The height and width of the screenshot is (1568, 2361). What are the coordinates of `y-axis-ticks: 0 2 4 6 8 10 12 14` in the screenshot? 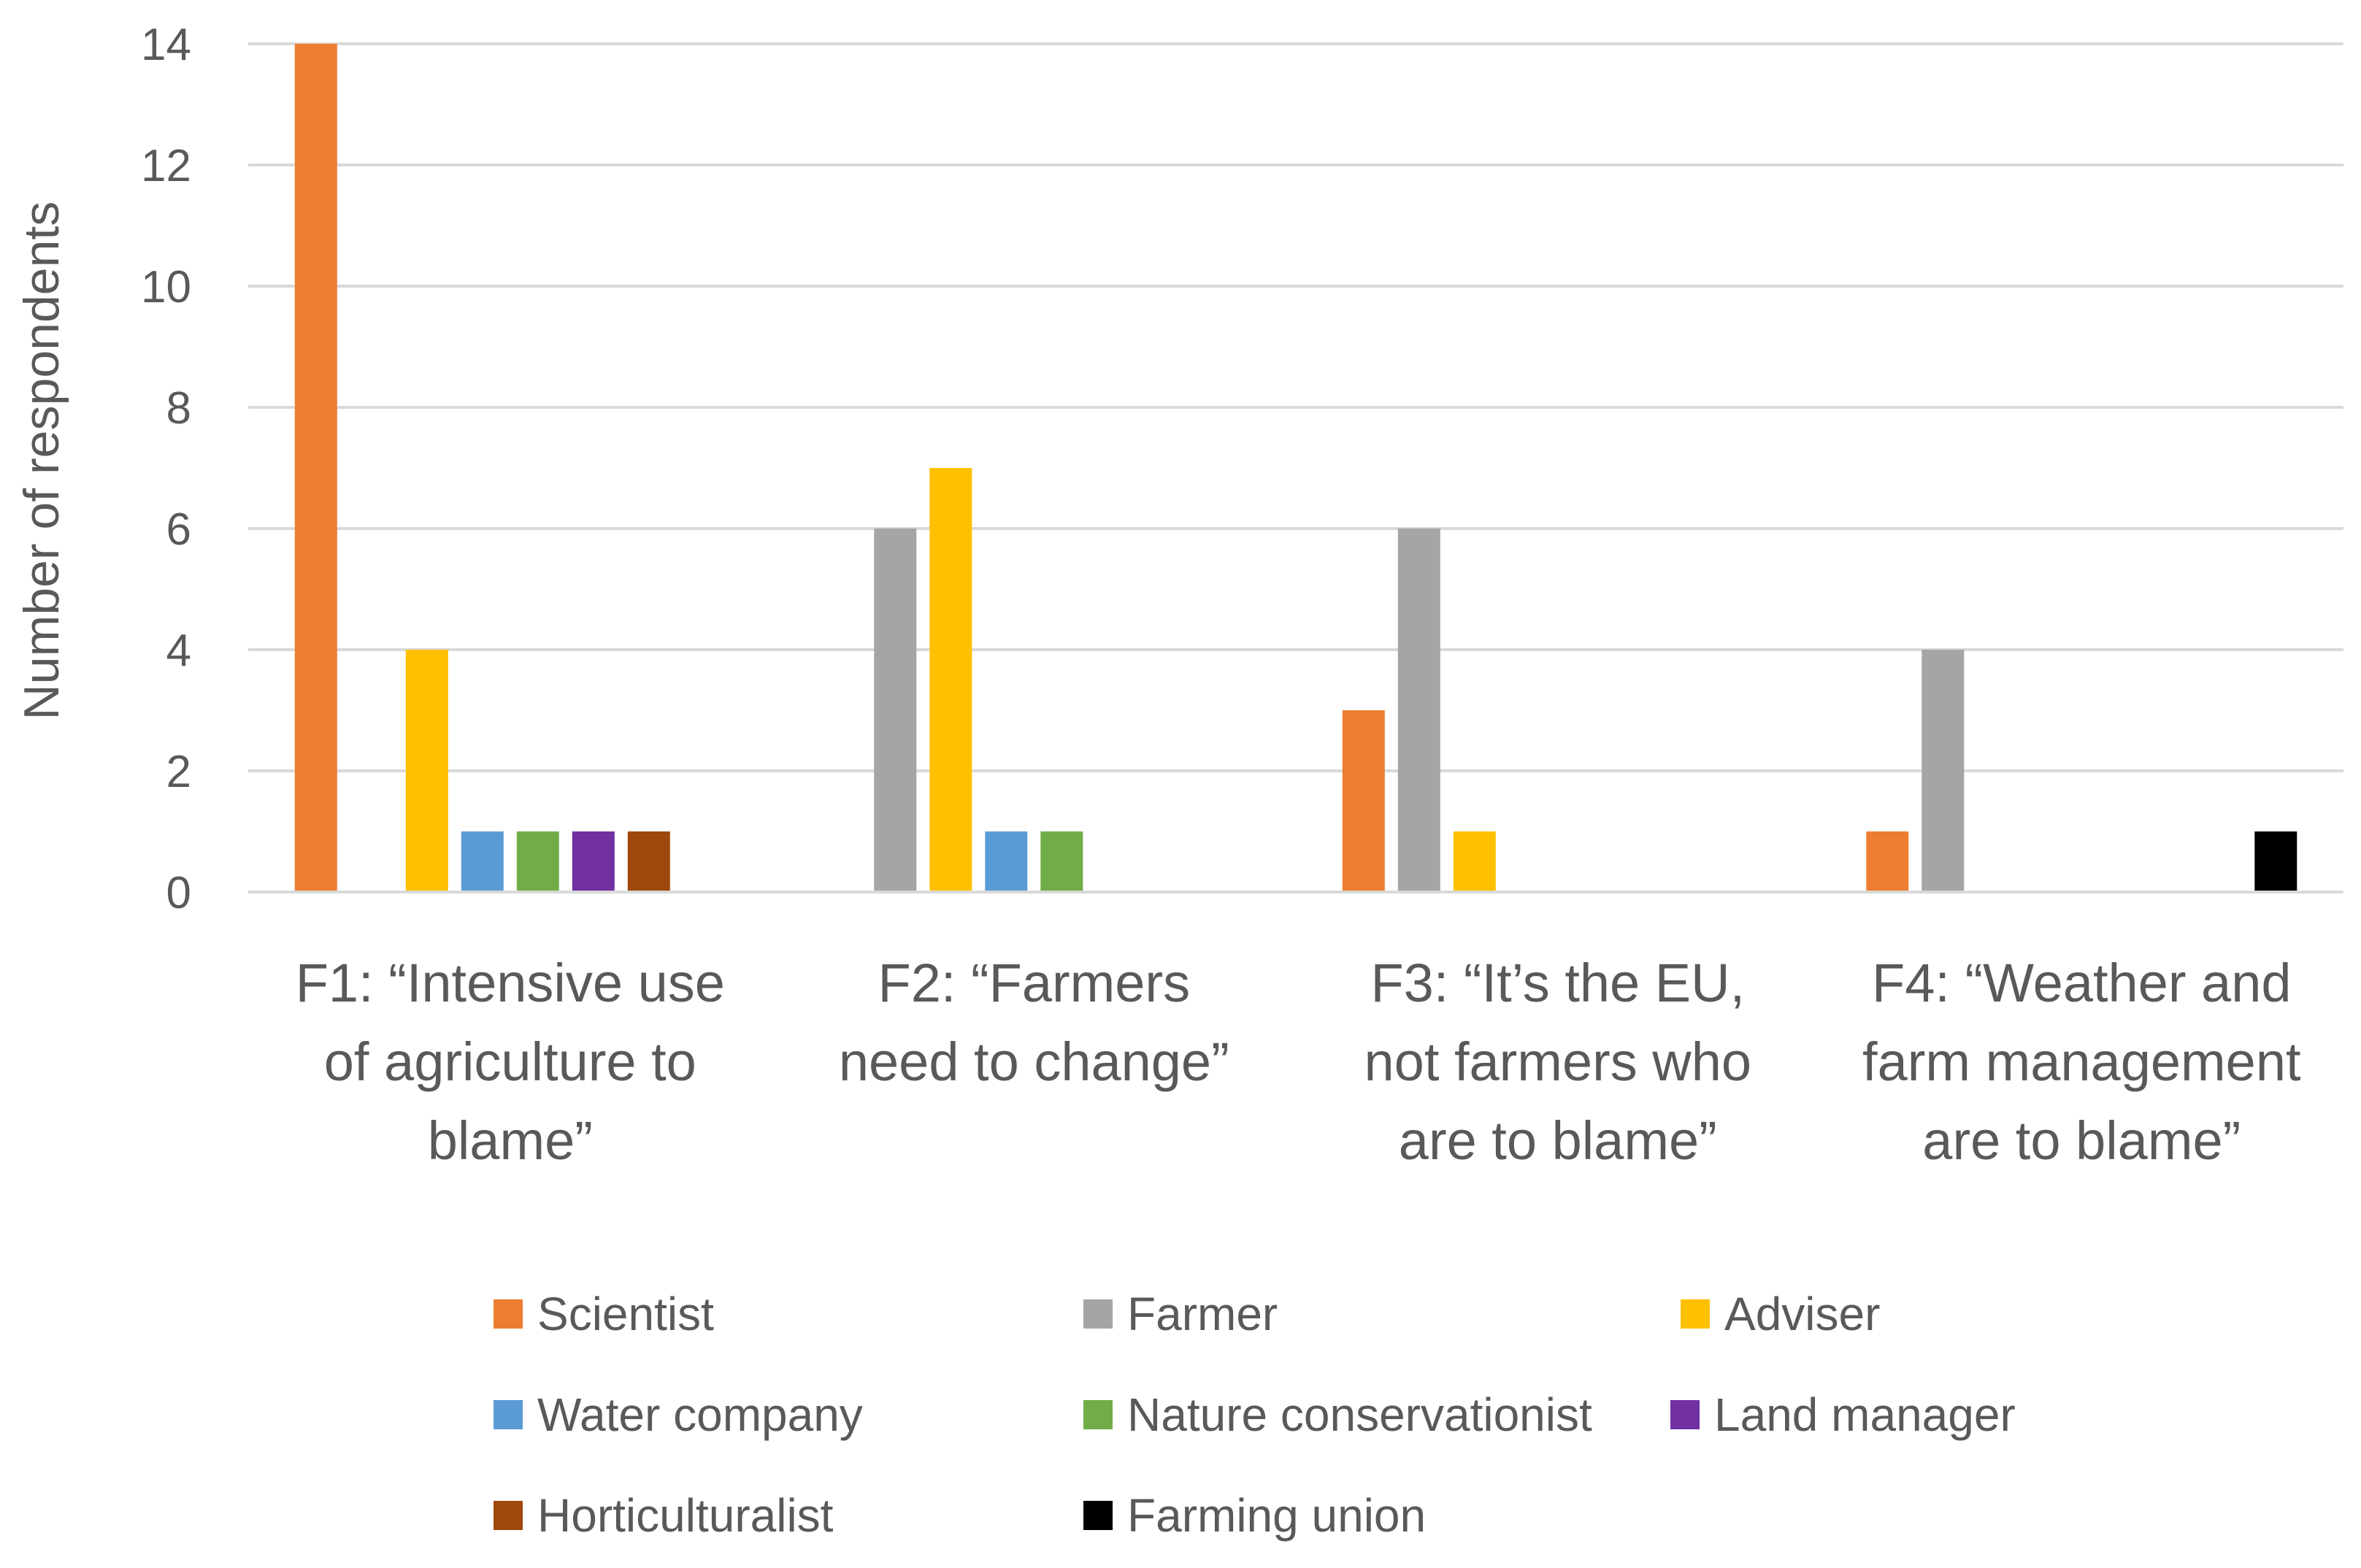 It's located at (166, 469).